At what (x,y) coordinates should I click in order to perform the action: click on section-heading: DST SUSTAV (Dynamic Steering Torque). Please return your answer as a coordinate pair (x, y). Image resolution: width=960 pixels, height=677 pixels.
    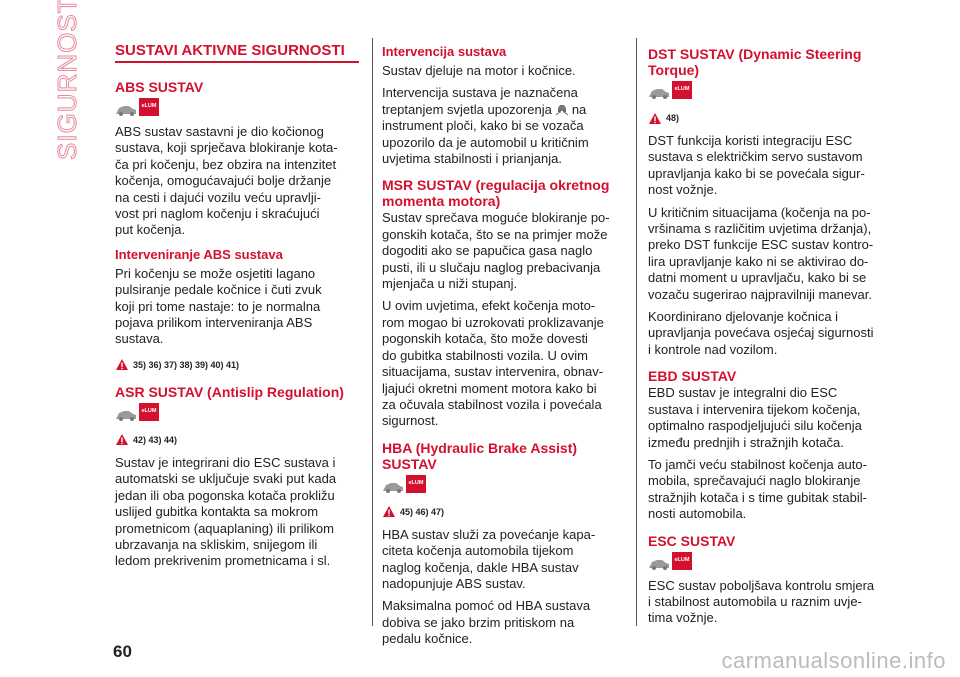
    Looking at the image, I should click on (773, 62).